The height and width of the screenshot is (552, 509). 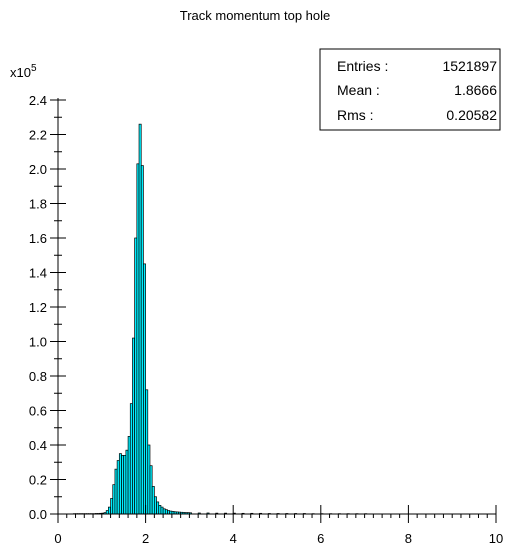 I want to click on y-tick-label: 1.6, so click(x=38, y=238).